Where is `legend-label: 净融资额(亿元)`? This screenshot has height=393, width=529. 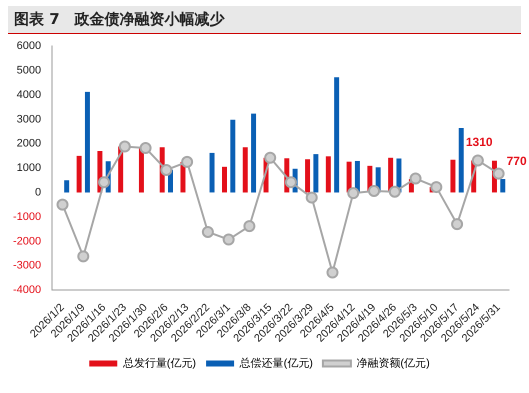 legend-label: 净融资额(亿元) is located at coordinates (393, 363).